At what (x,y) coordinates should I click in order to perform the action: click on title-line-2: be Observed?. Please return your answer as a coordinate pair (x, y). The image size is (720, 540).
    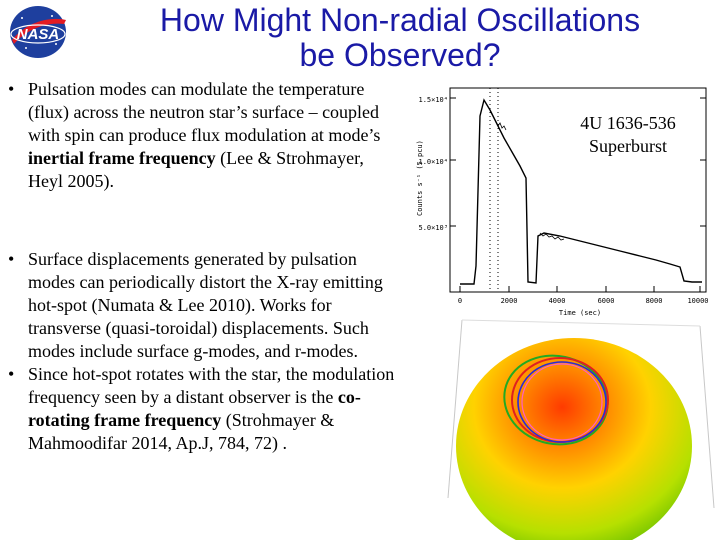
    Looking at the image, I should click on (400, 55).